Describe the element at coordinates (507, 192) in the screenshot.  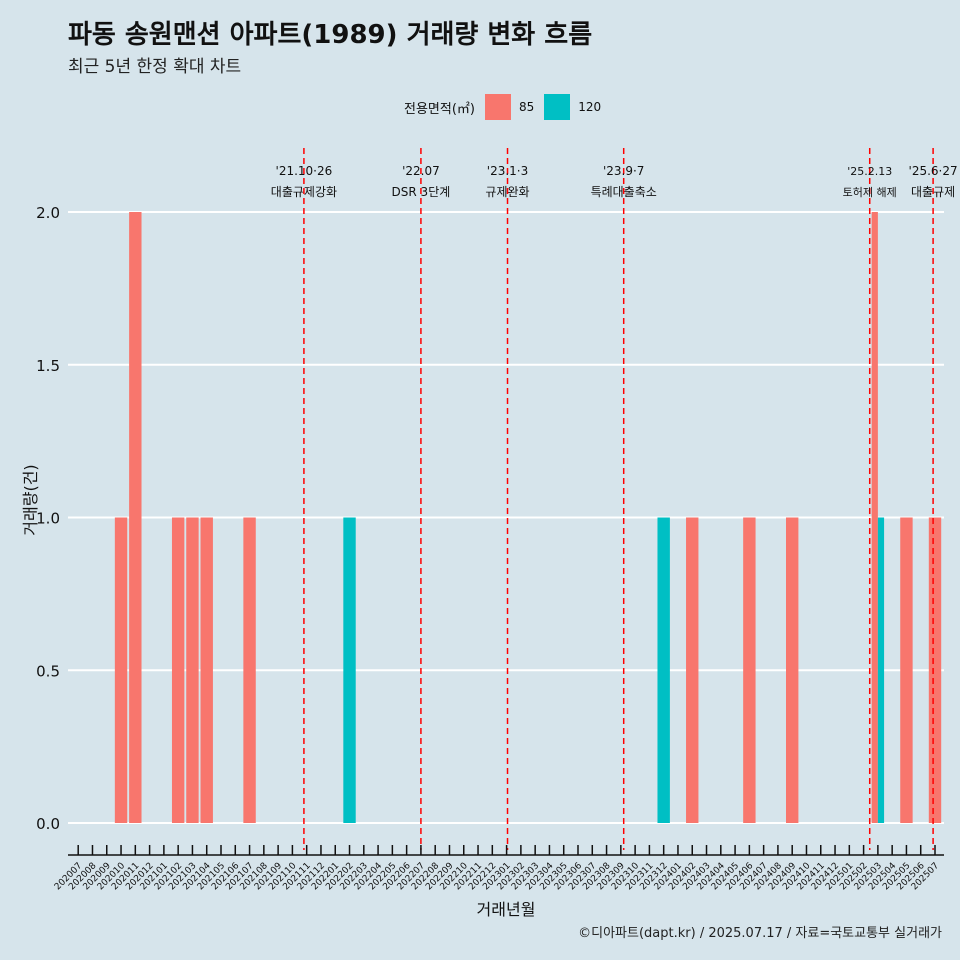
I see `event-label: 규제완화` at that location.